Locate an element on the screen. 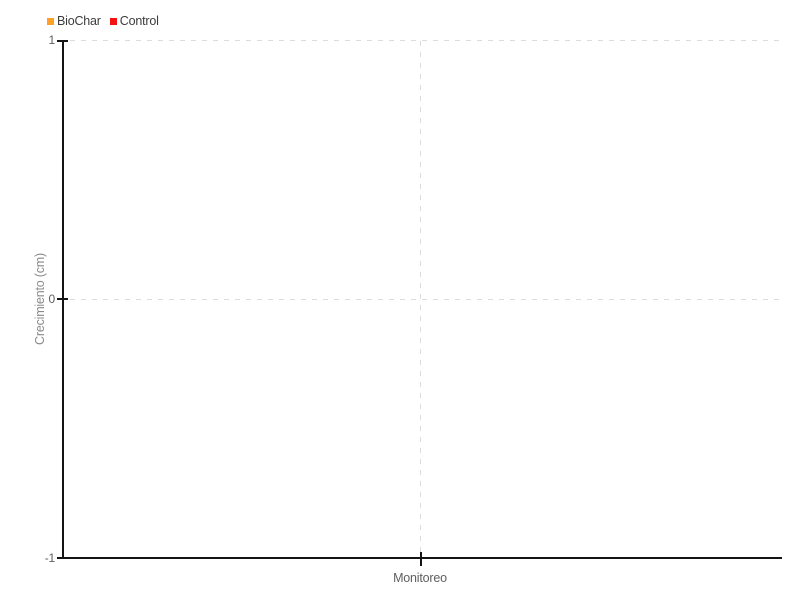 Image resolution: width=800 pixels, height=600 pixels. legend-swatch-biochar-icon is located at coordinates (50, 21).